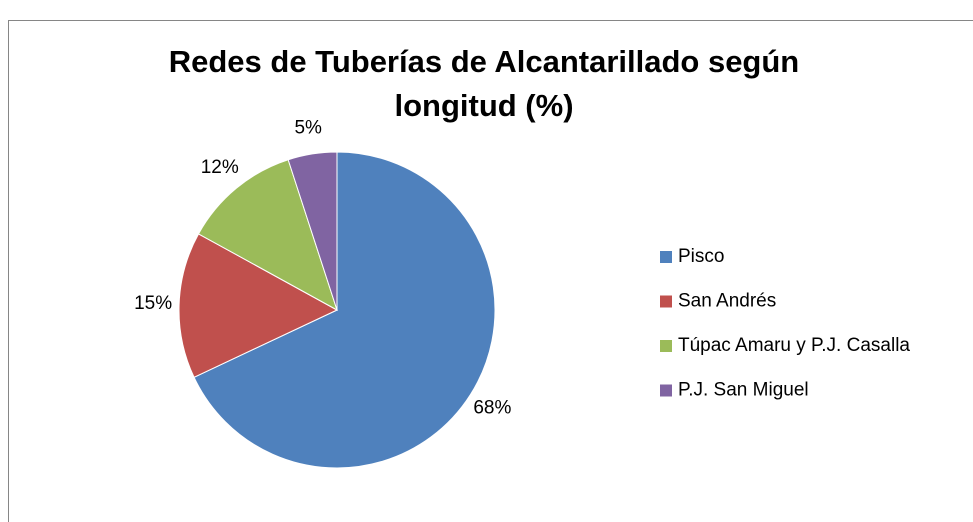 This screenshot has height=522, width=973. Describe the element at coordinates (794, 345) in the screenshot. I see `legend-label: Túpac Amaru y P.J. Casalla` at that location.